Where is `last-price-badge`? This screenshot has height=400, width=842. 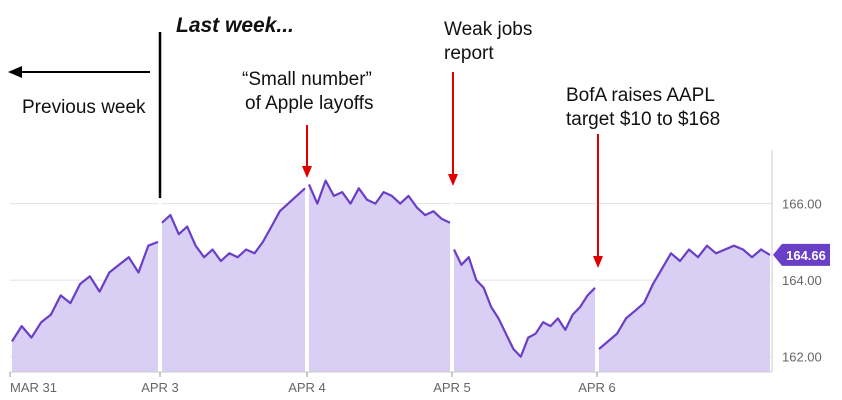 last-price-badge is located at coordinates (801, 254).